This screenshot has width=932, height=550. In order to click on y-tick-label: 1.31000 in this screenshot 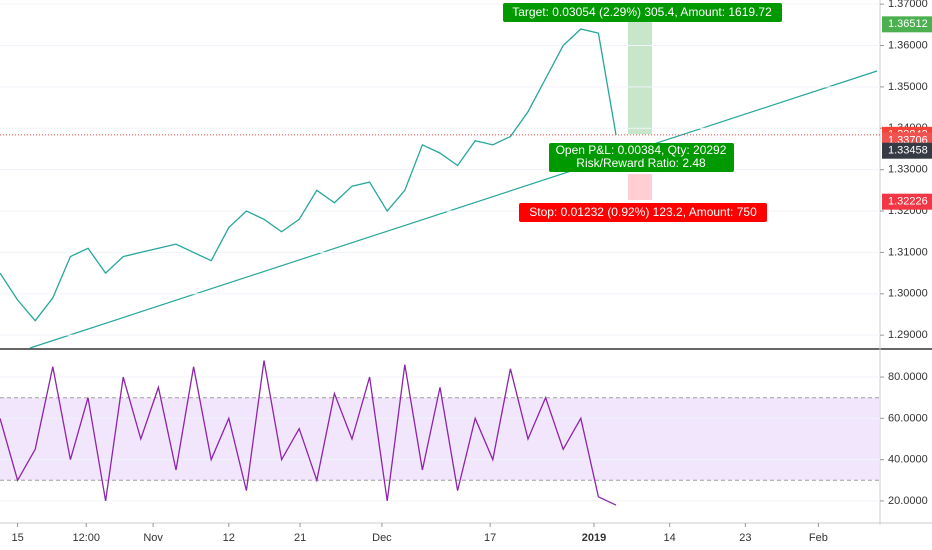, I will do `click(908, 252)`.